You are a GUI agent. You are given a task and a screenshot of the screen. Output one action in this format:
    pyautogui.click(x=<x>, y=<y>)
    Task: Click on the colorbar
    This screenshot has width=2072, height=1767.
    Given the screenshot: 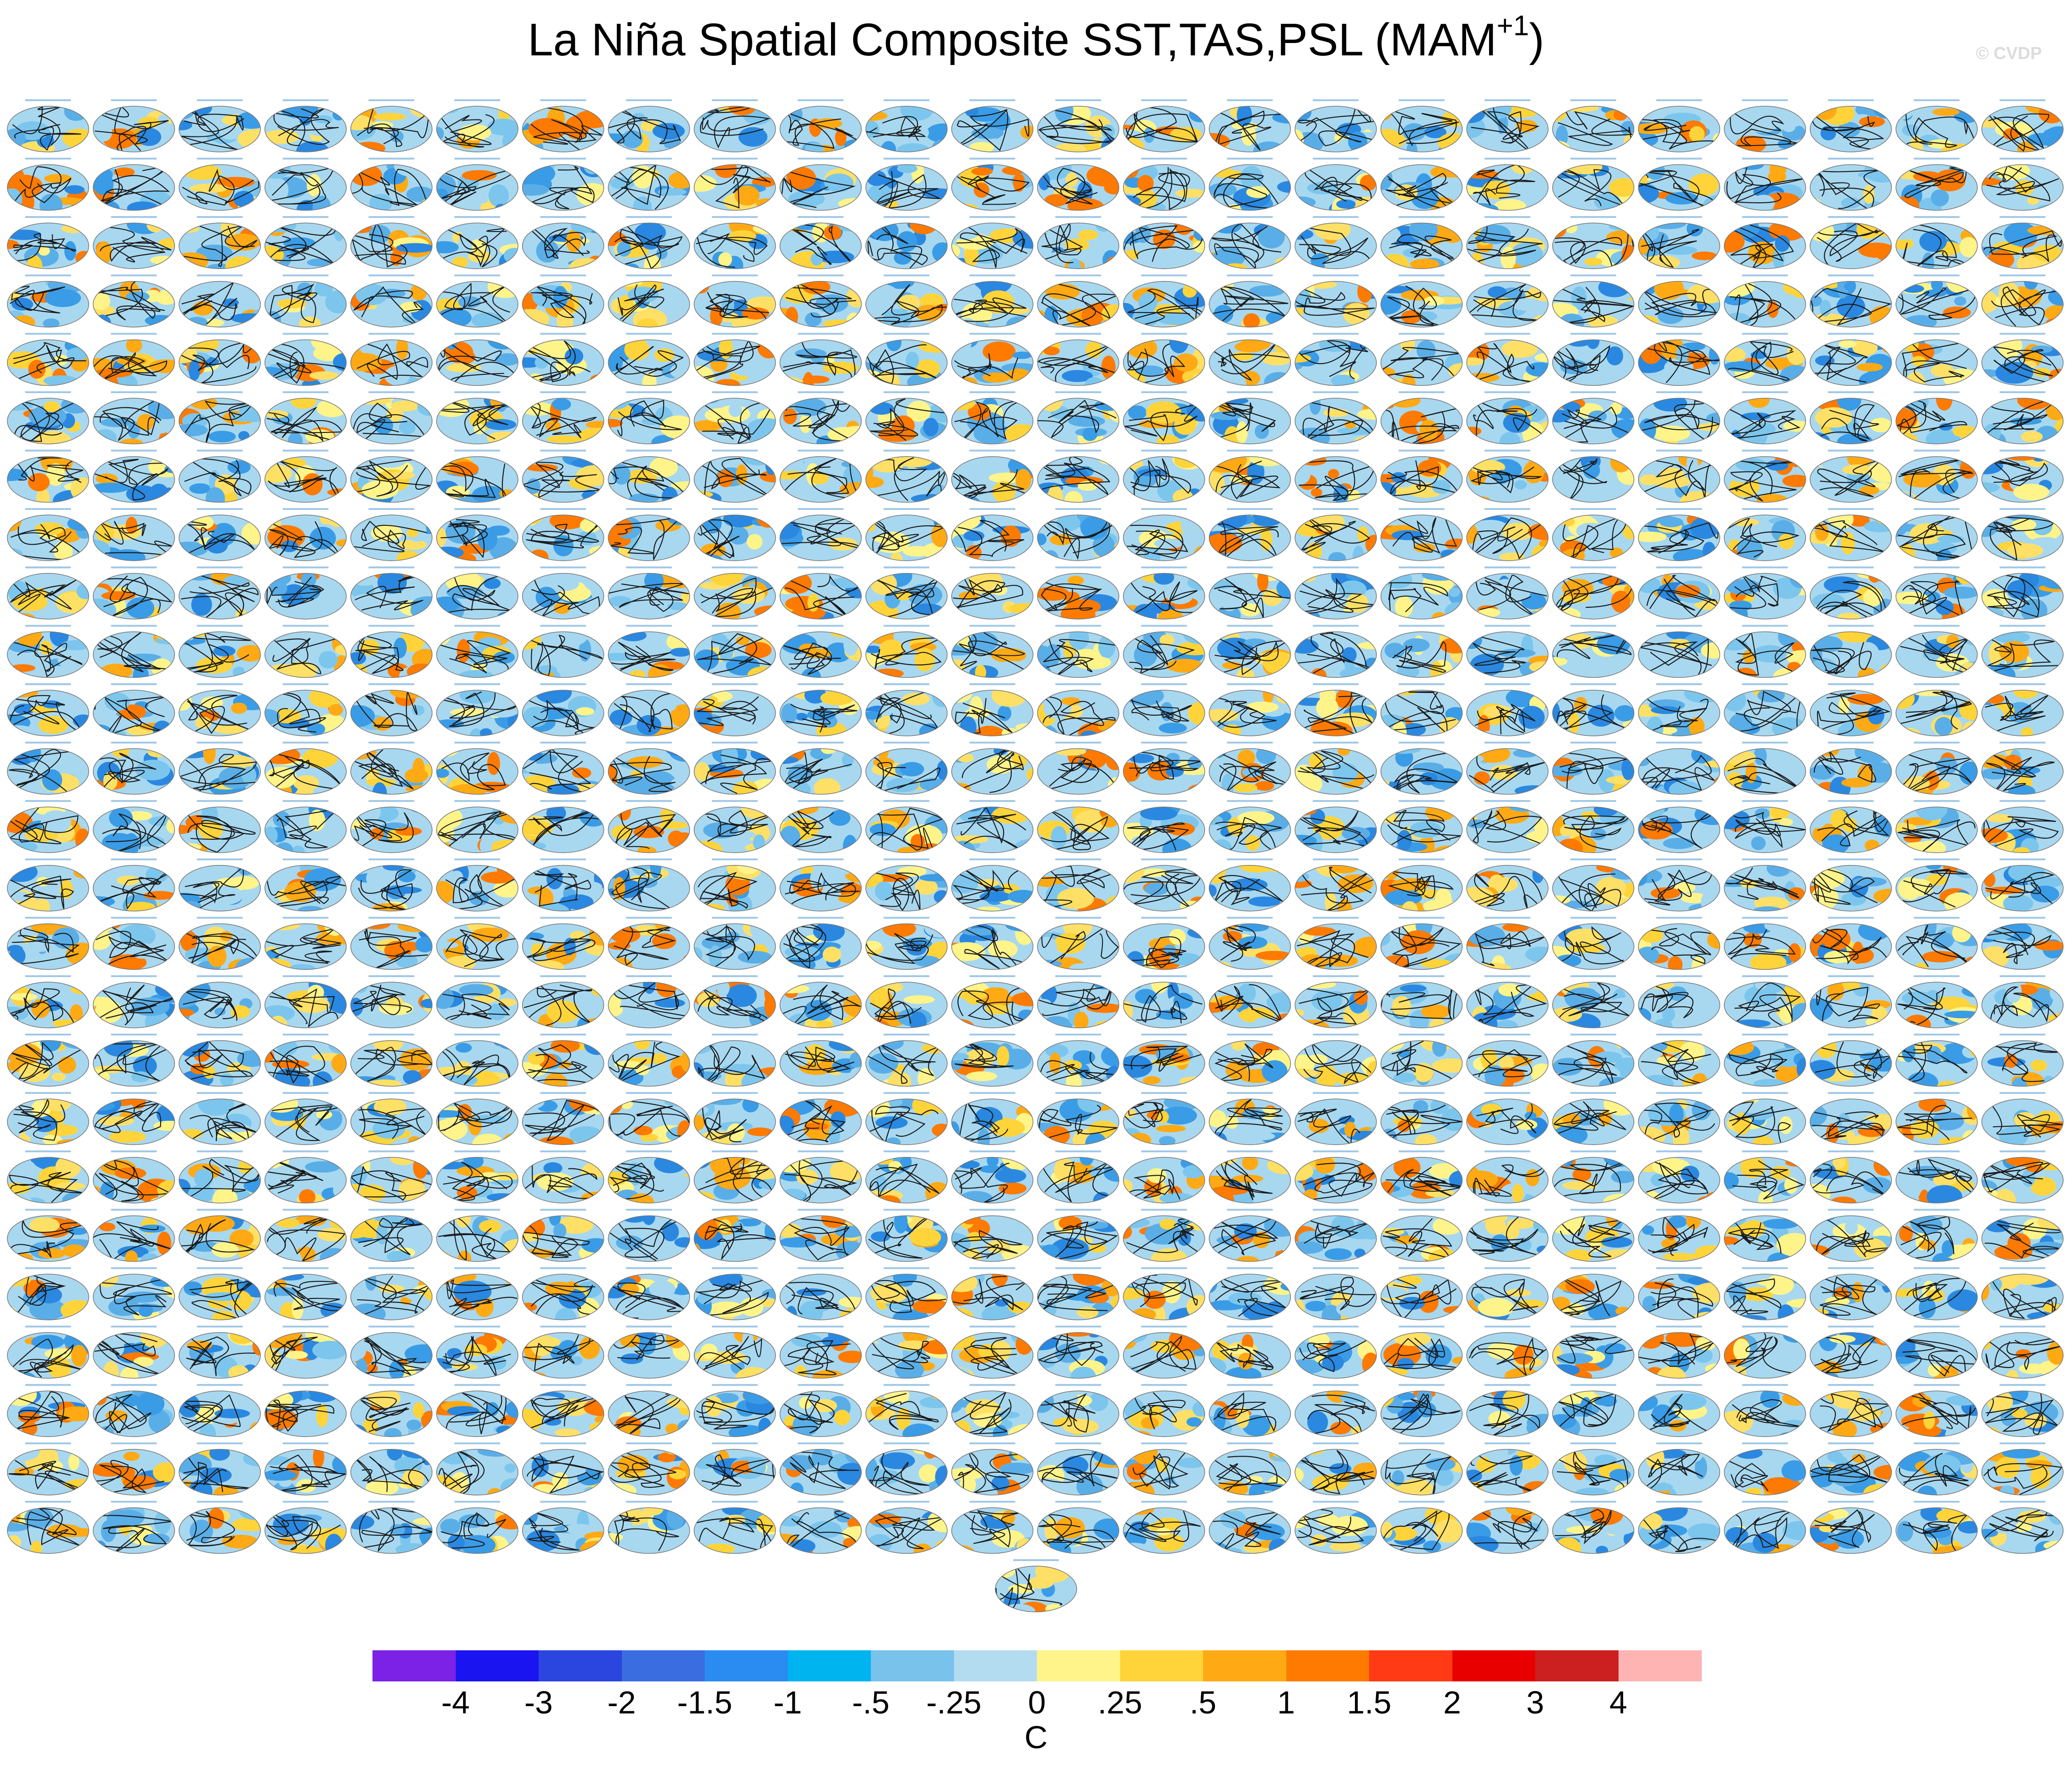 What is the action you would take?
    pyautogui.click(x=1037, y=1665)
    